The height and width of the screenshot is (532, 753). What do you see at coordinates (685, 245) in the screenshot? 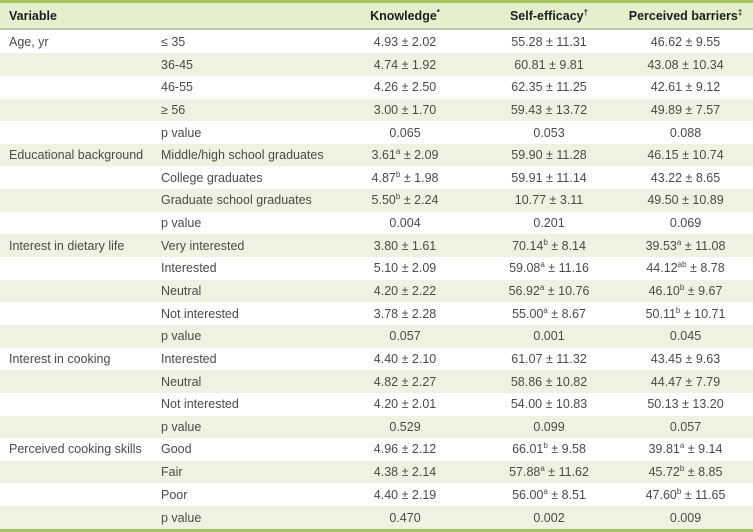
I see `perceived-barriers-value-cell: 39.53a ± 11.08` at bounding box center [685, 245].